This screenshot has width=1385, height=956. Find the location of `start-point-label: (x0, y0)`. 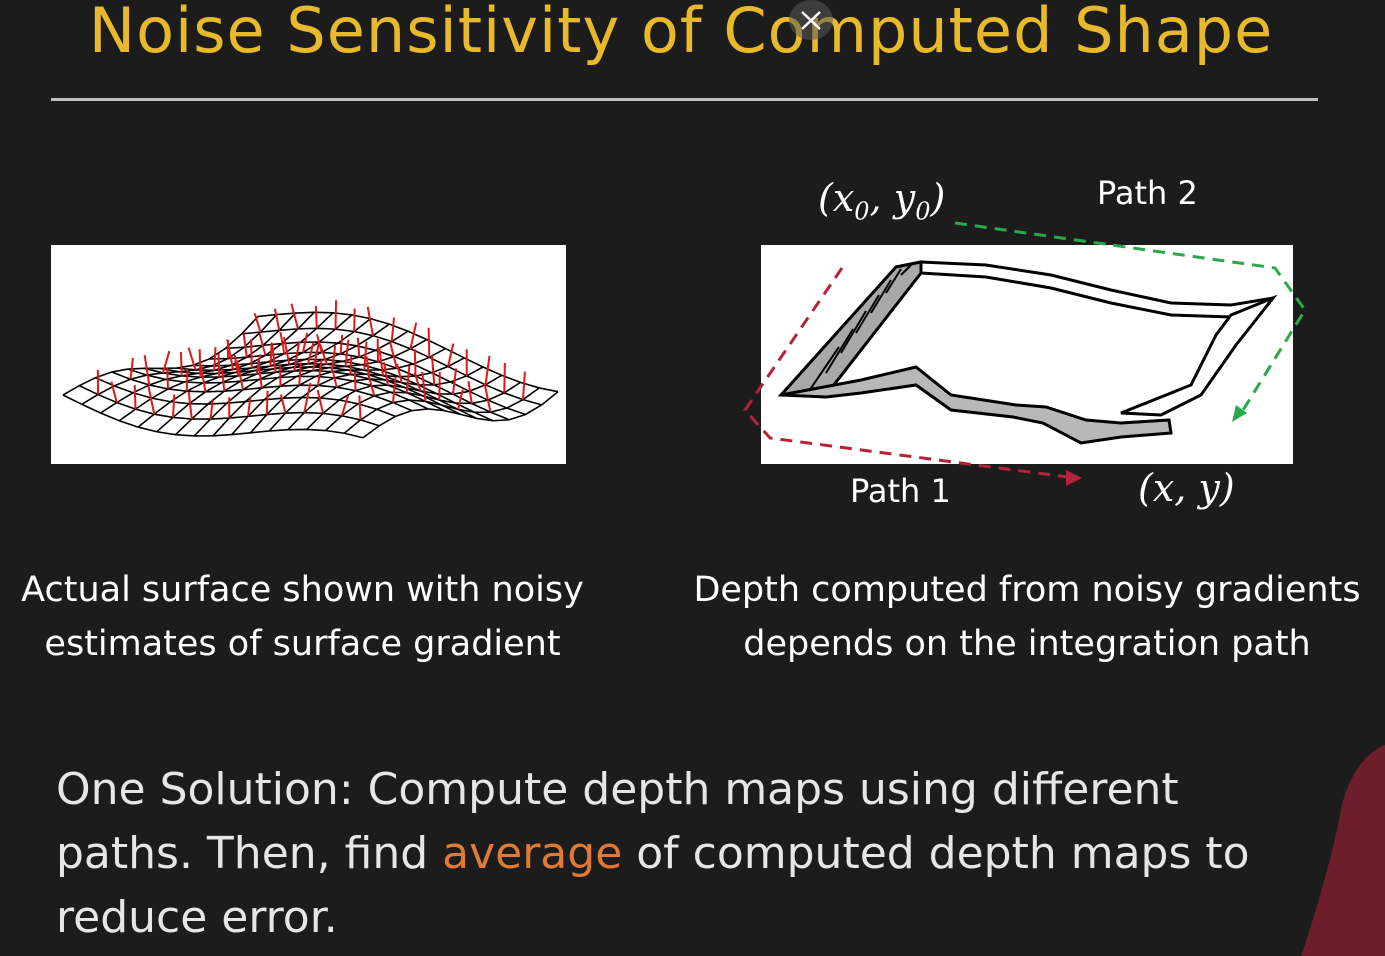

start-point-label: (x0, y0) is located at coordinates (882, 201).